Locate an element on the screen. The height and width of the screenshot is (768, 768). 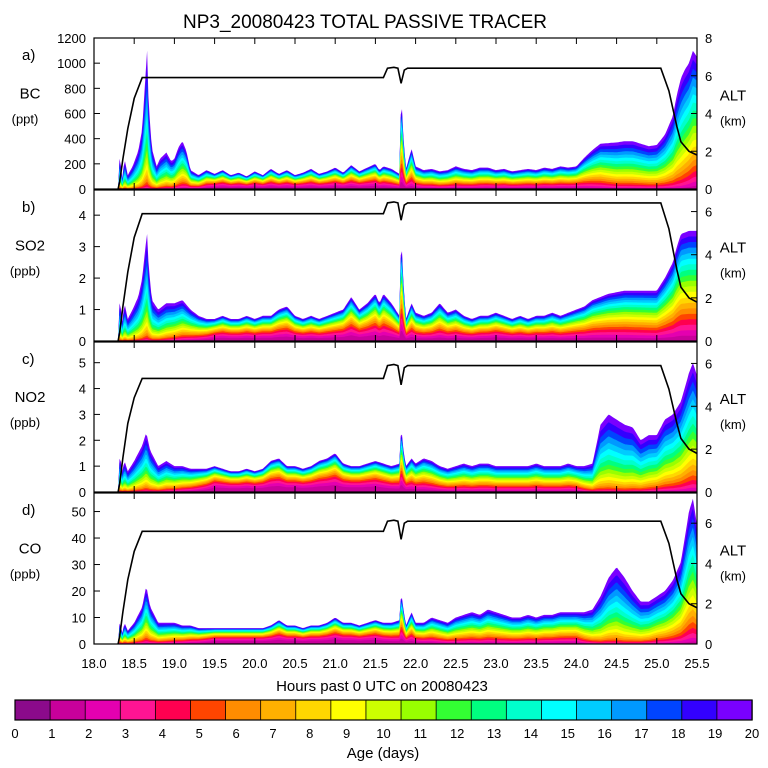
x-tick-label: 24.5 is located at coordinates (616, 663).